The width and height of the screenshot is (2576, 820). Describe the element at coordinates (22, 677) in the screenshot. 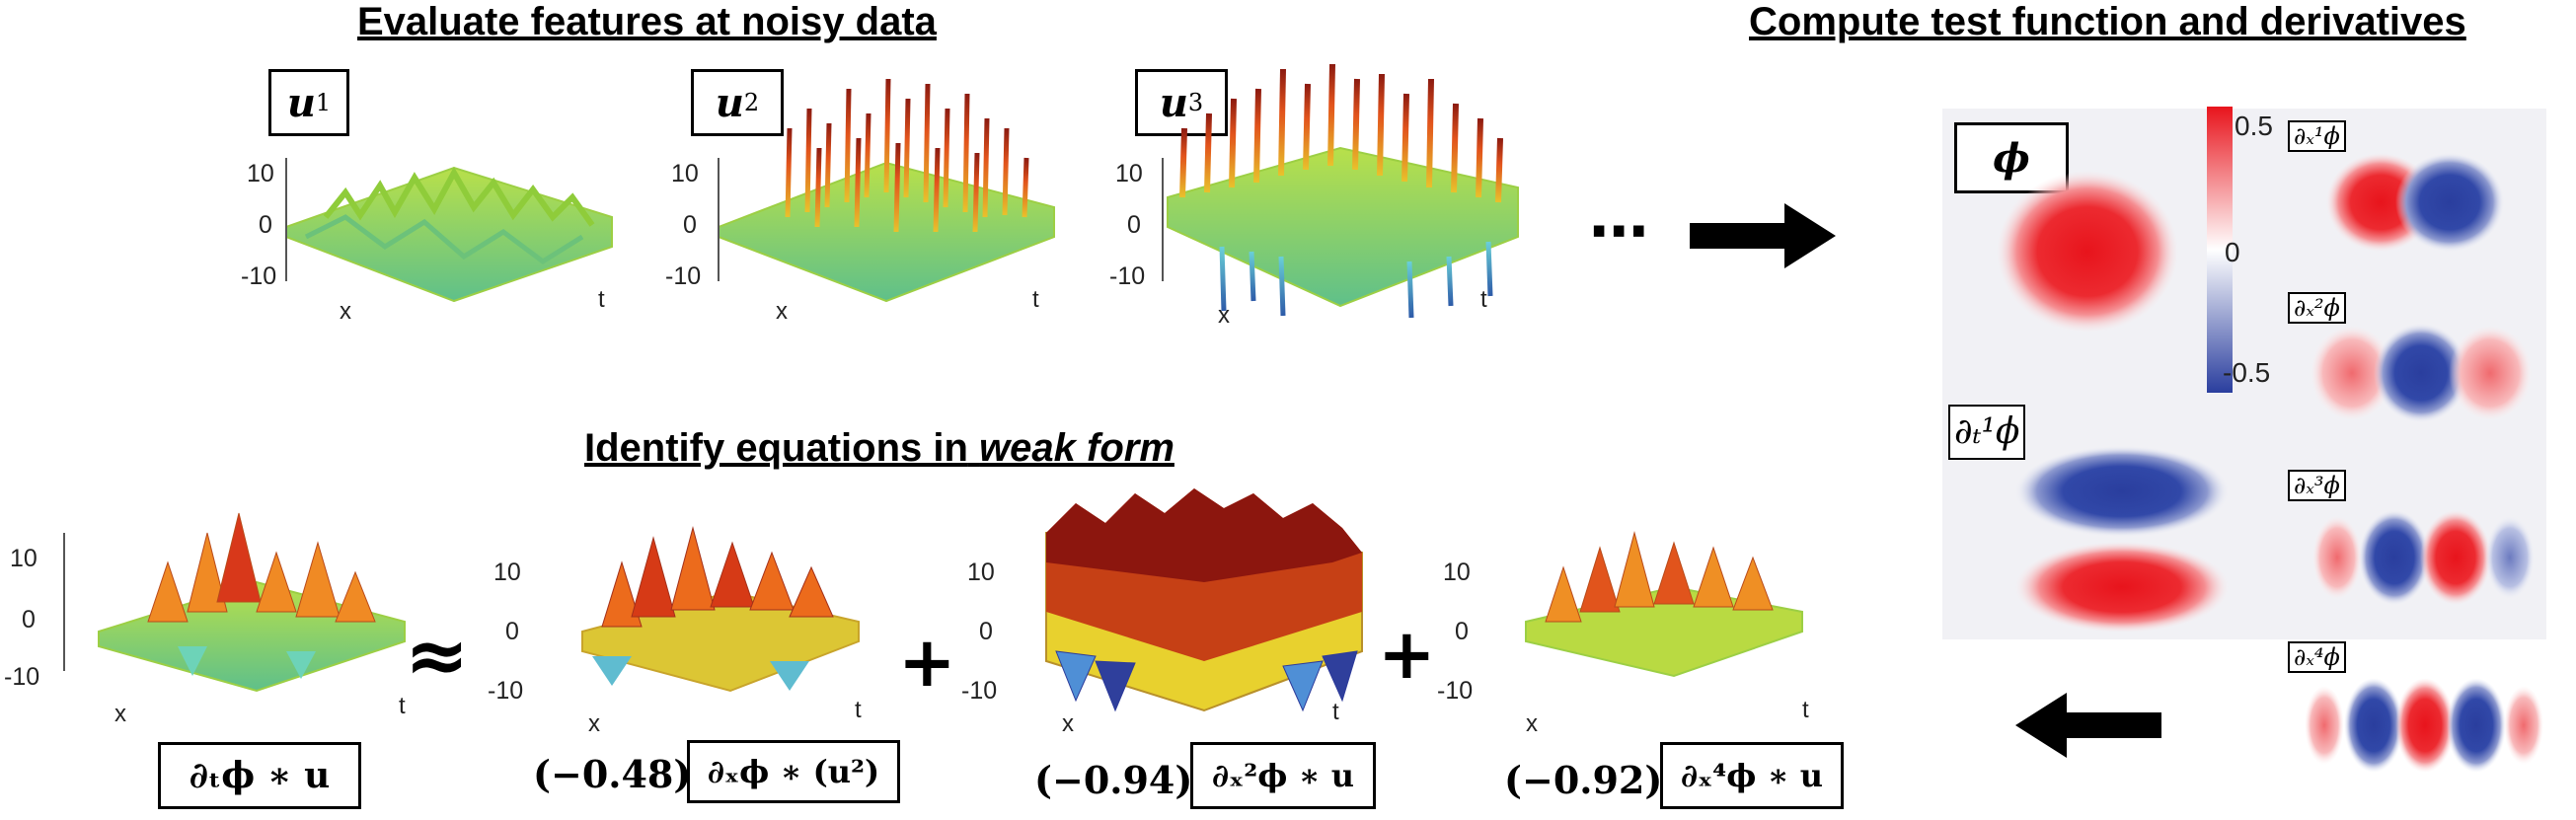

I see `lhs-ztick-neg10: -10` at that location.